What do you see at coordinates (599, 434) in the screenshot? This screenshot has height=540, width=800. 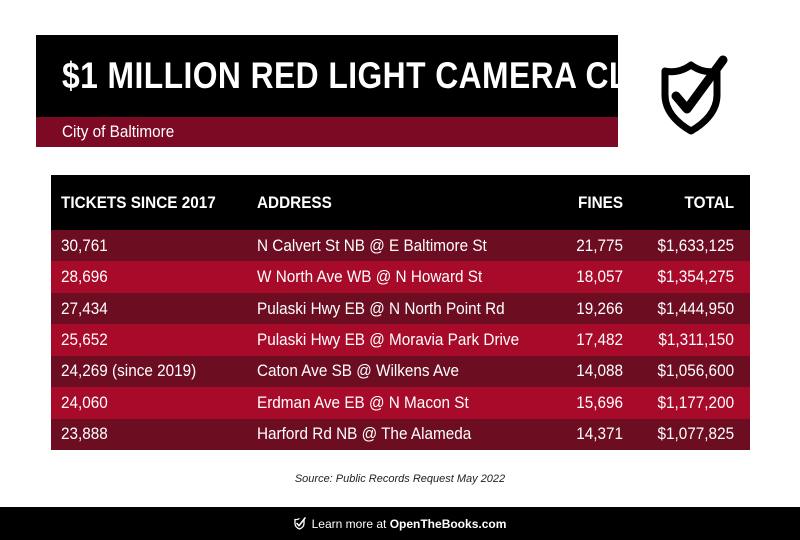 I see `fines-cell: 14,371` at bounding box center [599, 434].